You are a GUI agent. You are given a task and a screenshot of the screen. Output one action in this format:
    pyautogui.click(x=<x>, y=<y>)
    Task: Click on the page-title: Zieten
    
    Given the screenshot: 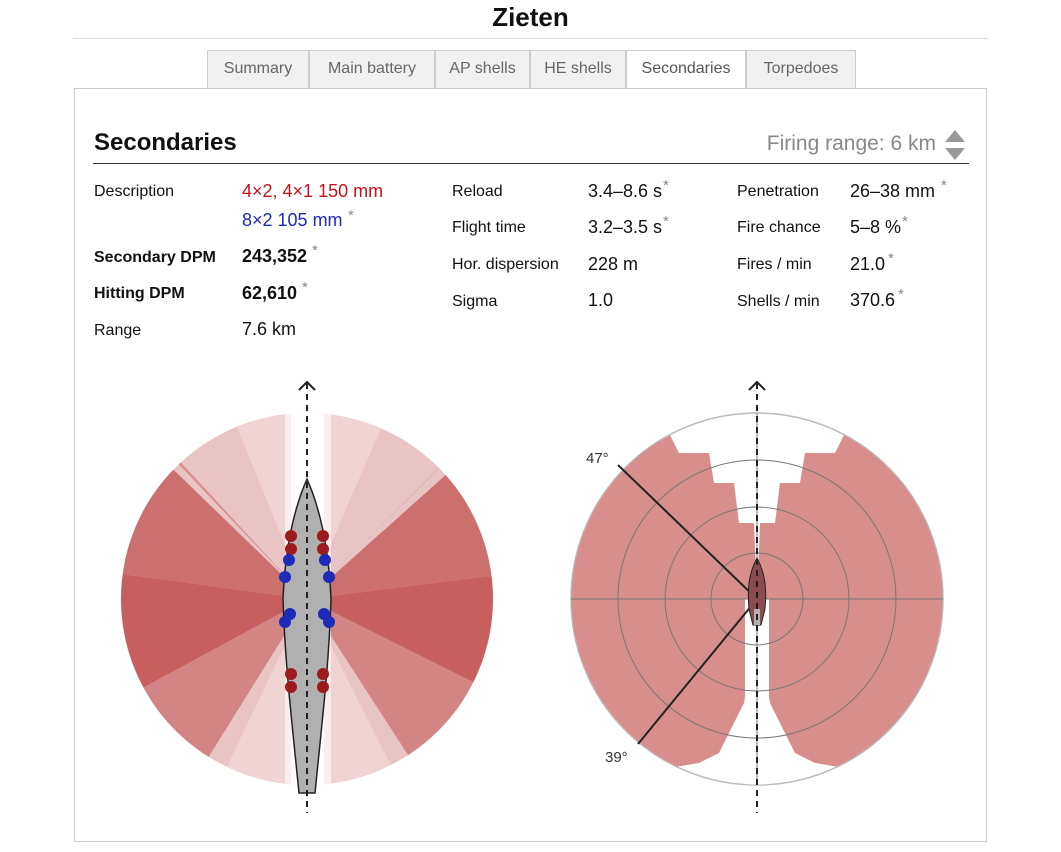 What is the action you would take?
    pyautogui.click(x=530, y=17)
    